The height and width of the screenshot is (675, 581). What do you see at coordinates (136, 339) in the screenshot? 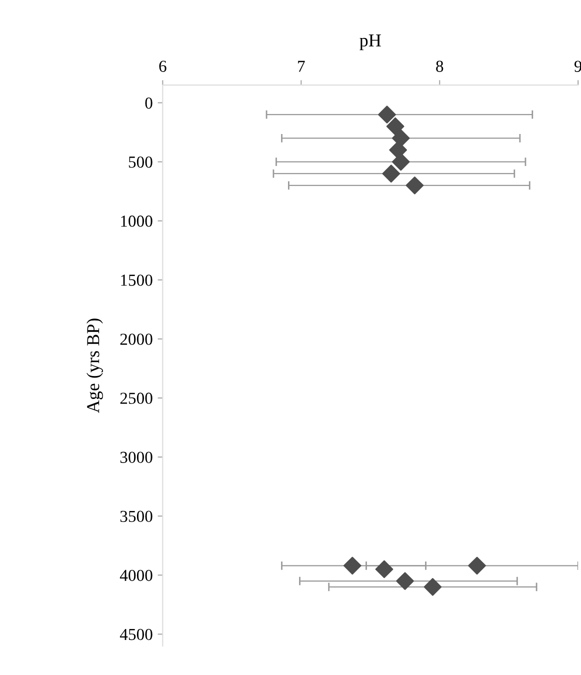
I see `y-tick-label: 2000` at bounding box center [136, 339].